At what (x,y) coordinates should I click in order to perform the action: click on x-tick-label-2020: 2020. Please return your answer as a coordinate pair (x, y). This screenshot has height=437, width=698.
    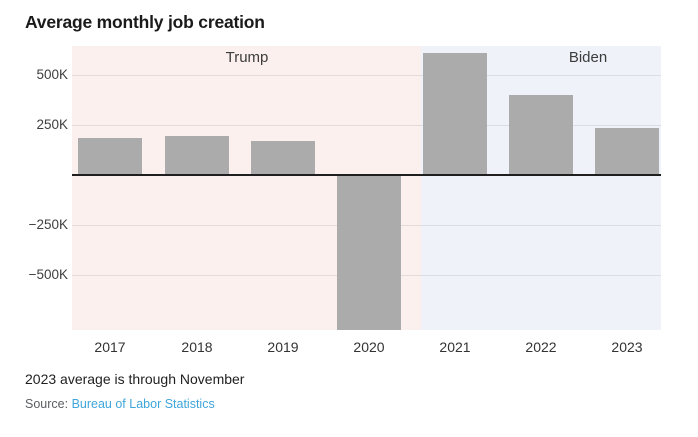
    Looking at the image, I should click on (369, 347).